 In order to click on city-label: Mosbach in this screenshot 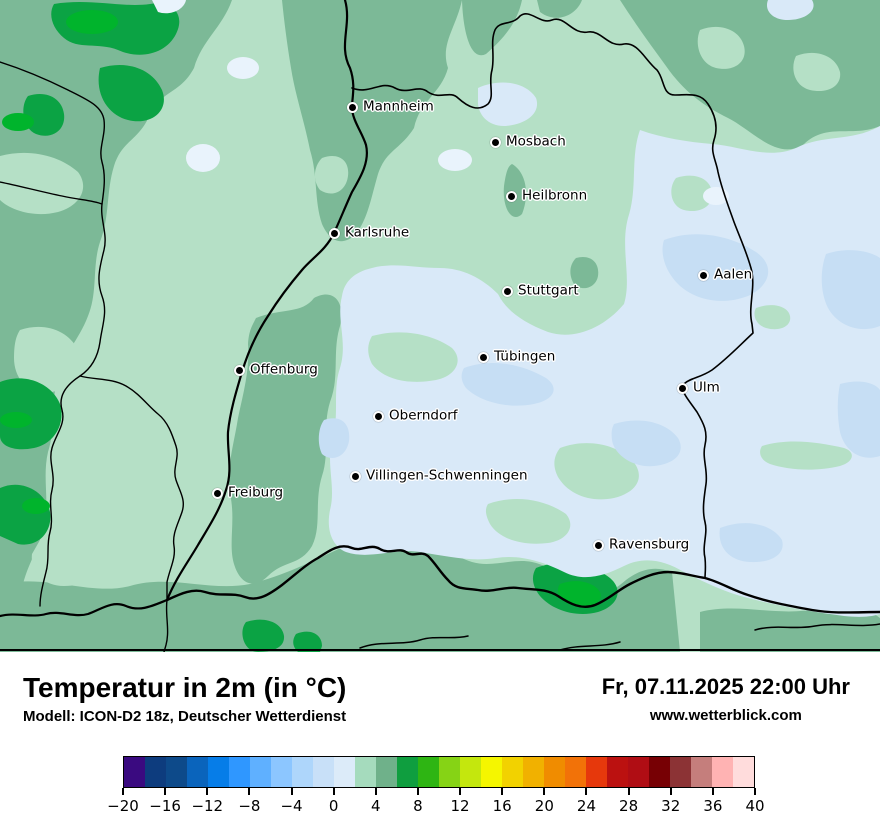, I will do `click(536, 141)`.